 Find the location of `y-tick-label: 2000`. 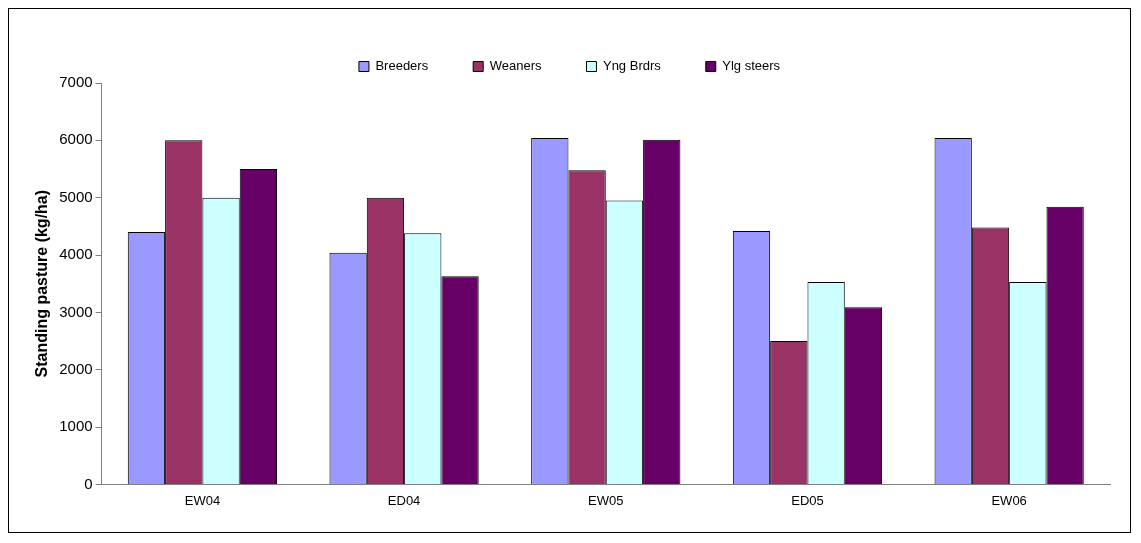

y-tick-label: 2000 is located at coordinates (76, 368).